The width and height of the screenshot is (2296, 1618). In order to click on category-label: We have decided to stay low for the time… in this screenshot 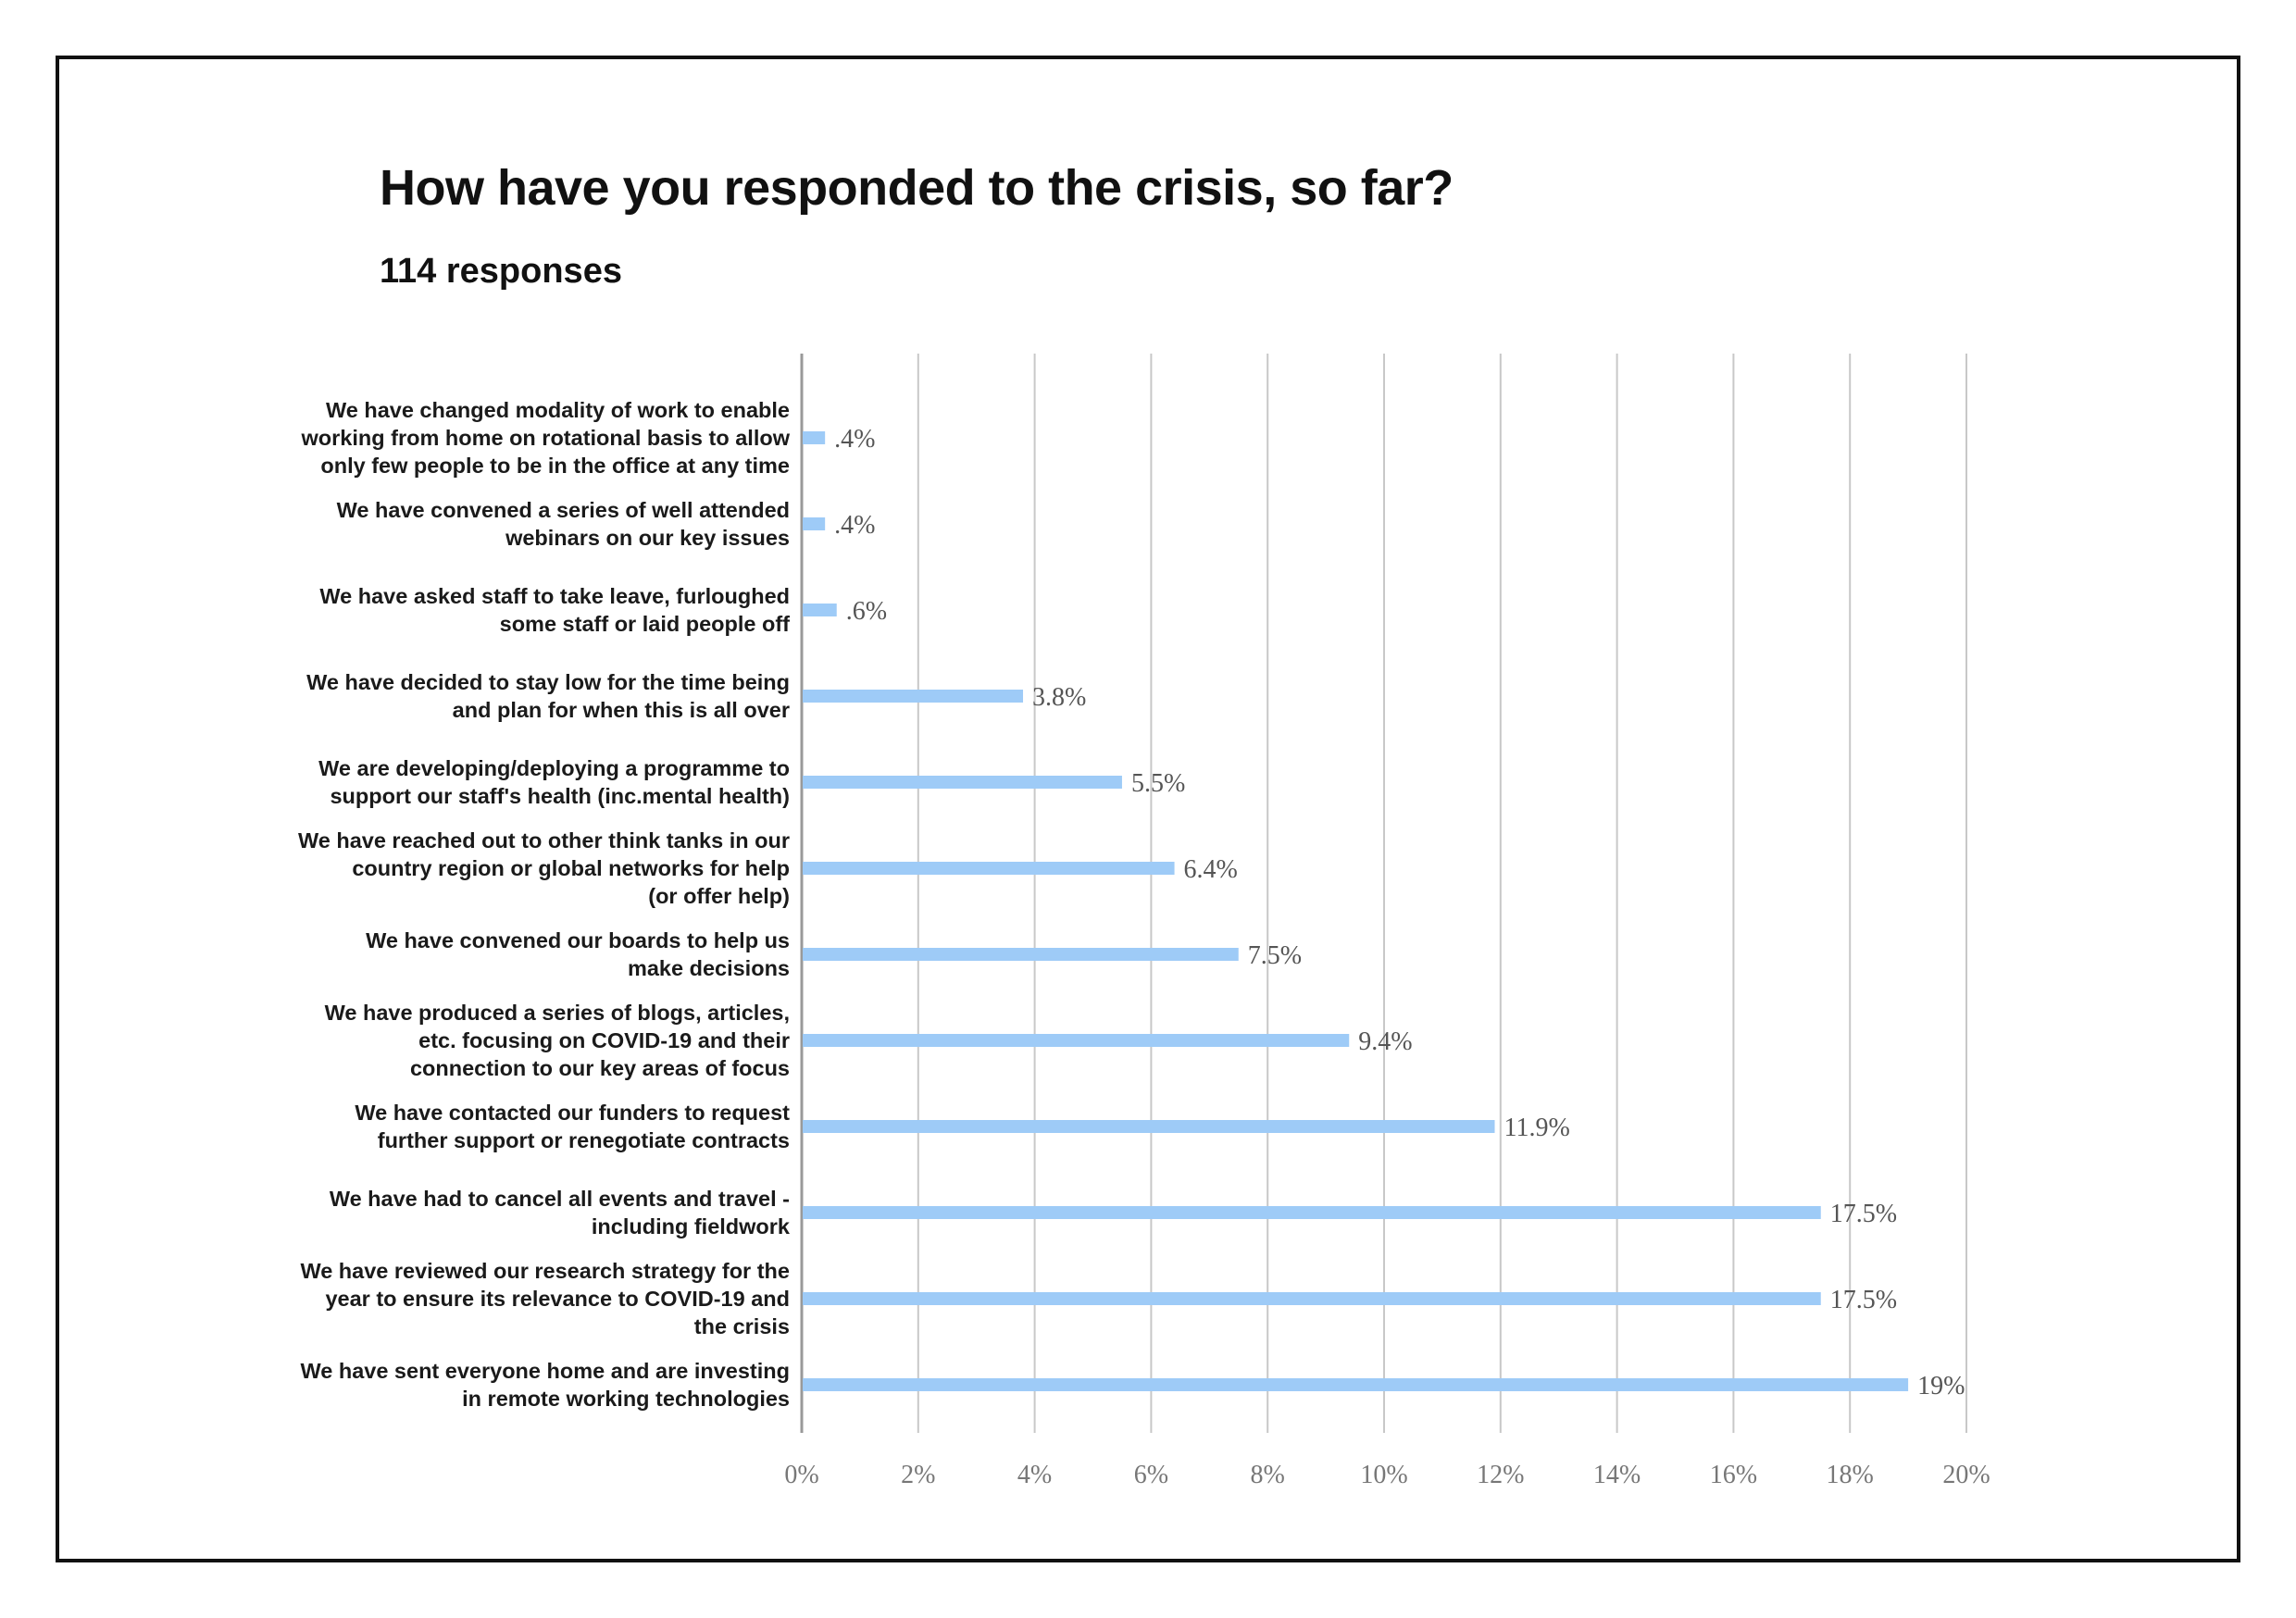, I will do `click(548, 696)`.